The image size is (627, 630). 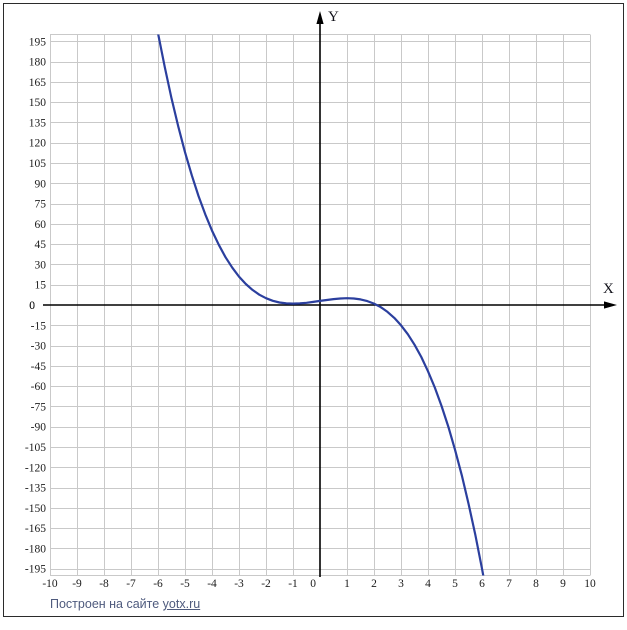 What do you see at coordinates (455, 584) in the screenshot?
I see `x-tick-label: 5` at bounding box center [455, 584].